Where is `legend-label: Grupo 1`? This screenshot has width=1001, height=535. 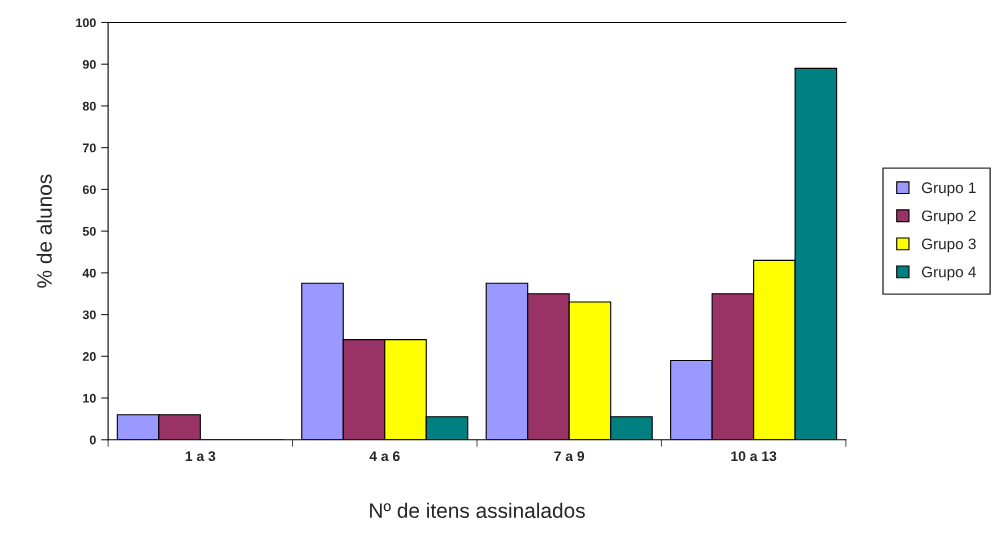 legend-label: Grupo 1 is located at coordinates (948, 189).